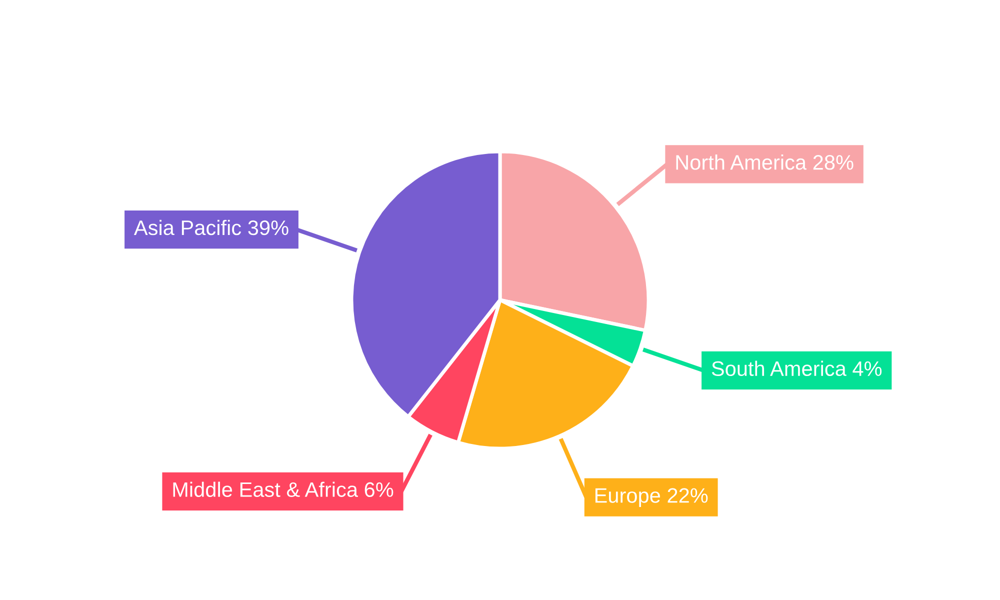  I want to click on slice-label: South America 4%, so click(797, 368).